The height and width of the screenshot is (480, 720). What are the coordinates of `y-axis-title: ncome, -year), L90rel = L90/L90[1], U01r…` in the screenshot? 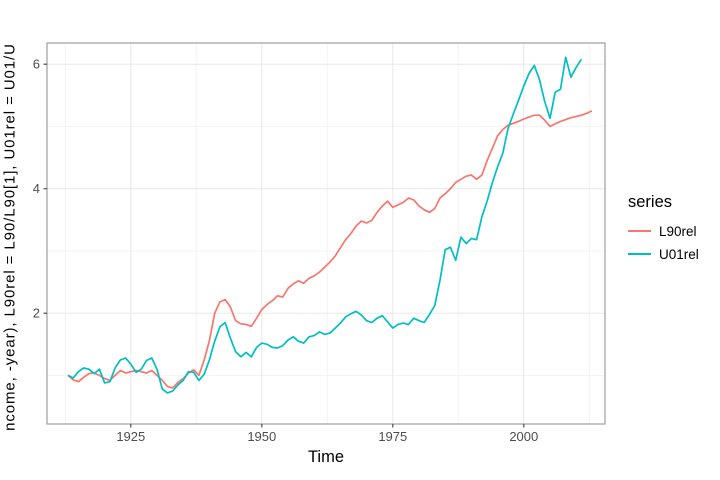 It's located at (10, 237).